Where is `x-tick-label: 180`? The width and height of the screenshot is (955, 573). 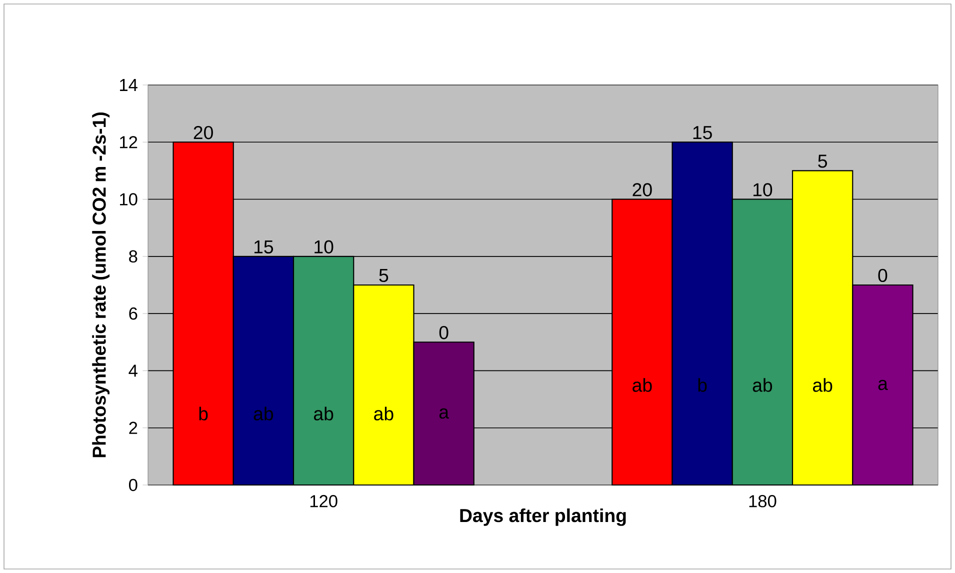 x-tick-label: 180 is located at coordinates (762, 501).